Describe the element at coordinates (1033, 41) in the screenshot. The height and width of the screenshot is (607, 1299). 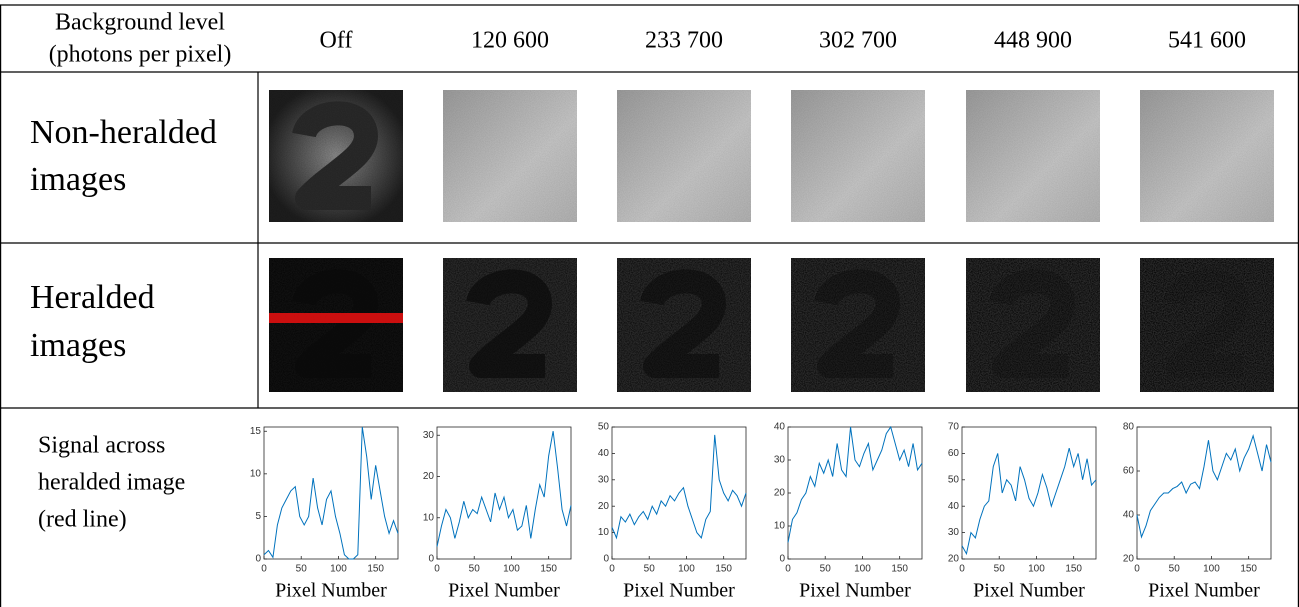
I see `column-header: 448 900` at that location.